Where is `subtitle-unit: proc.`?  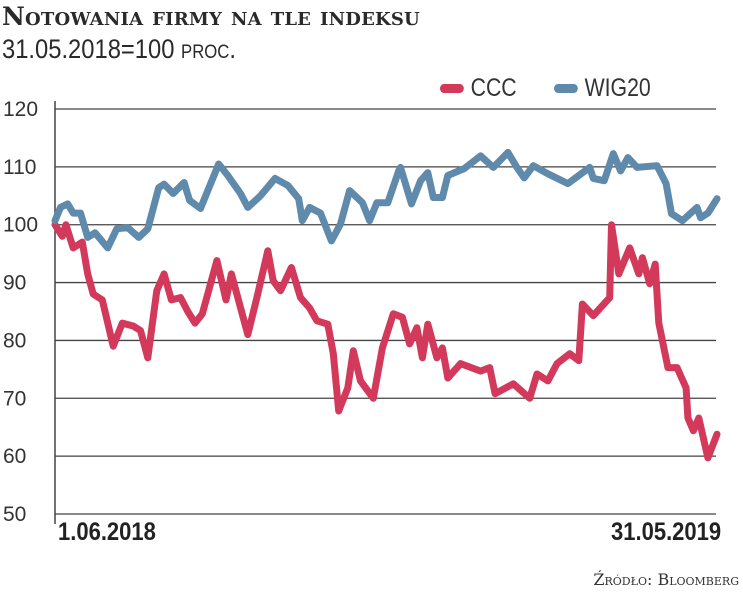 subtitle-unit: proc. is located at coordinates (208, 49).